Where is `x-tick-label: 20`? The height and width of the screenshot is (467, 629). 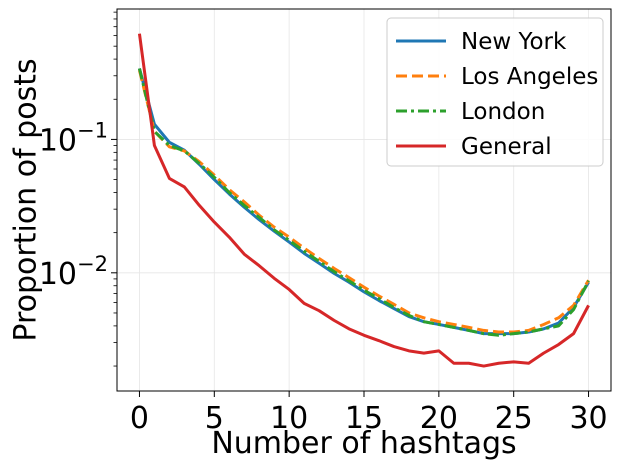
x-tick-label: 20 is located at coordinates (439, 418).